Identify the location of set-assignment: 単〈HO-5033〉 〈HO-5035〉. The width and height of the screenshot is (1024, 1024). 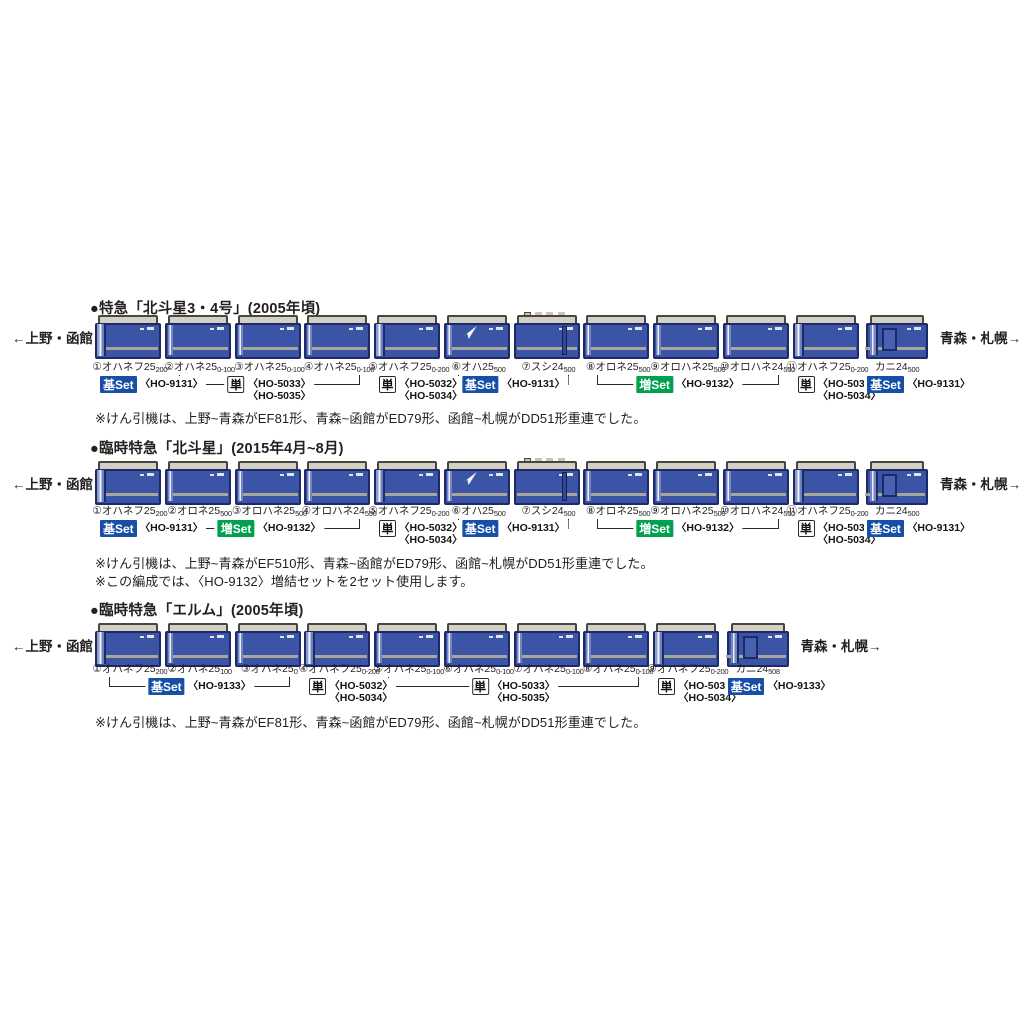
(513, 691).